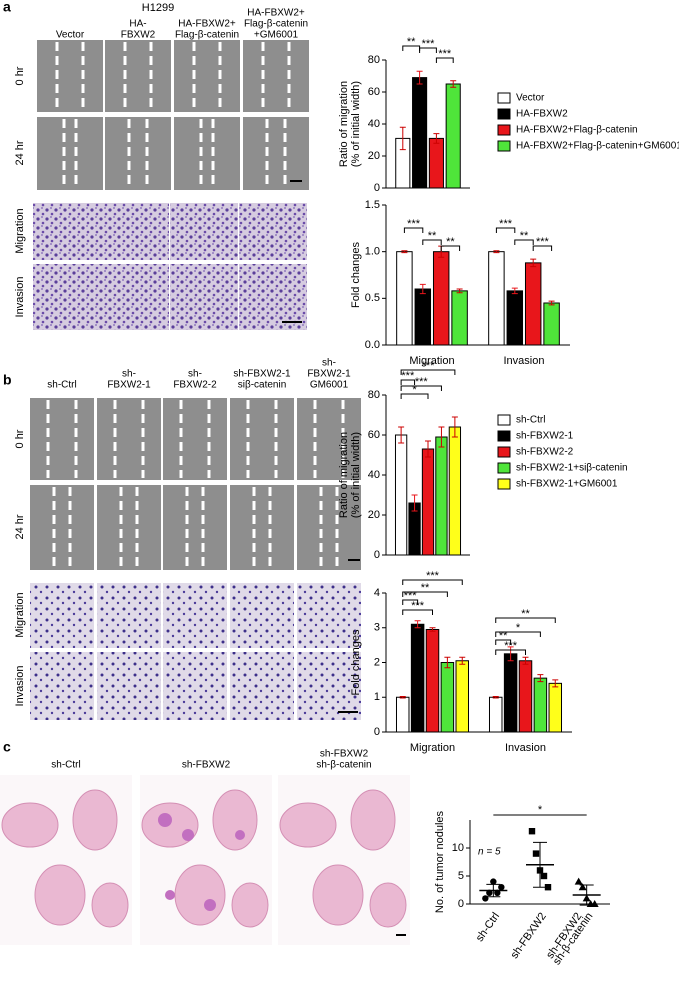 This screenshot has width=679, height=989. I want to click on x-tick-label: sh-FBXW2, so click(529, 936).